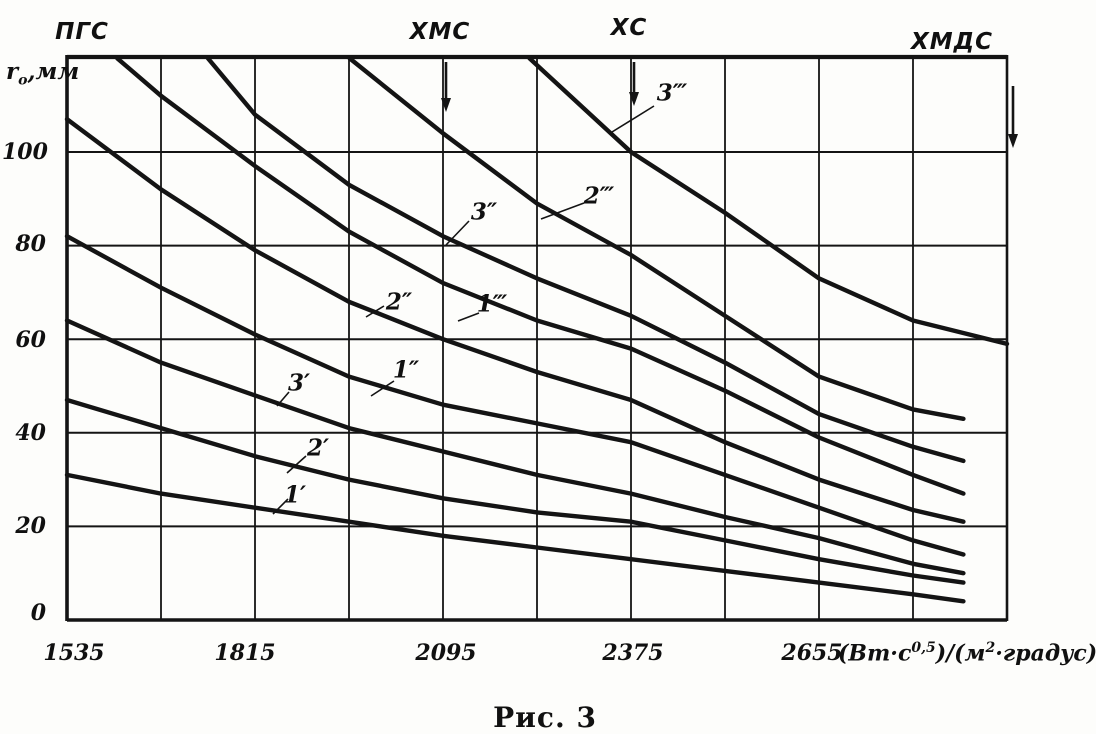  I want to click on y-tick-100: 100, so click(25, 152).